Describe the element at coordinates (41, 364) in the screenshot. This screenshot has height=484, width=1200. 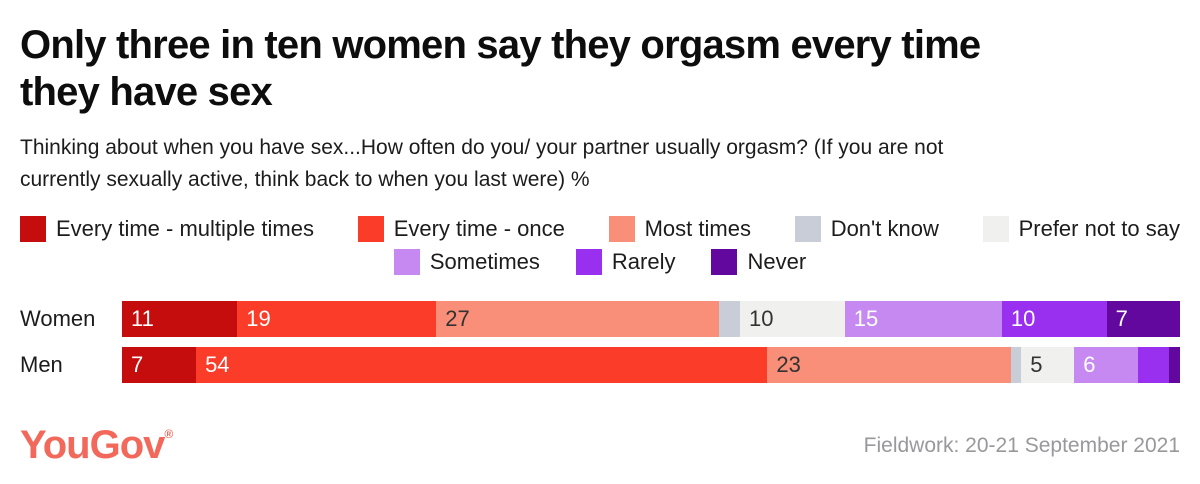
I see `bar-category-label: Men` at that location.